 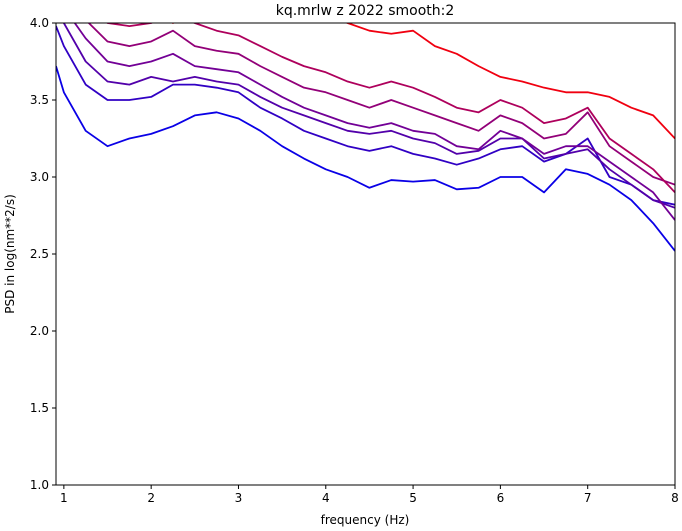 I want to click on y-tick-label: 3.5, so click(x=39, y=100).